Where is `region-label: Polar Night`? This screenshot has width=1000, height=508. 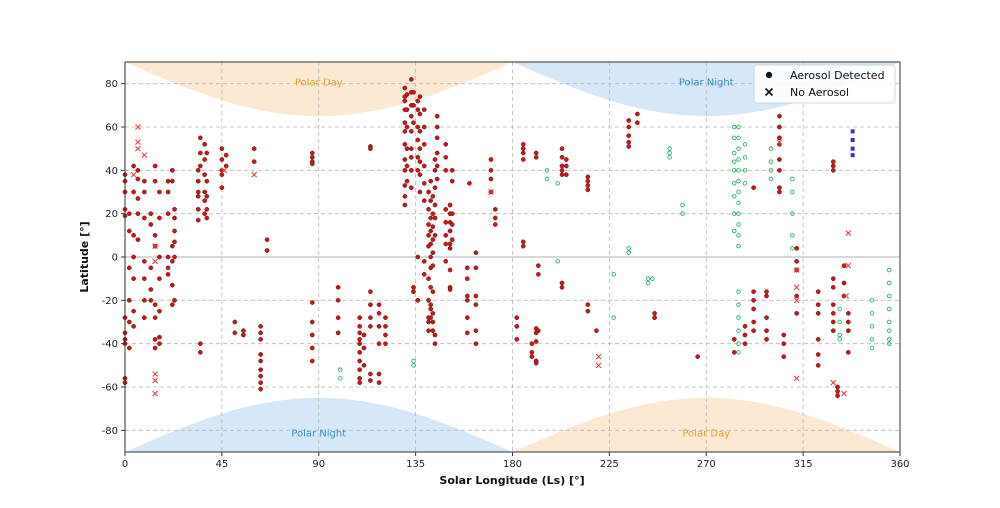 region-label: Polar Night is located at coordinates (706, 83).